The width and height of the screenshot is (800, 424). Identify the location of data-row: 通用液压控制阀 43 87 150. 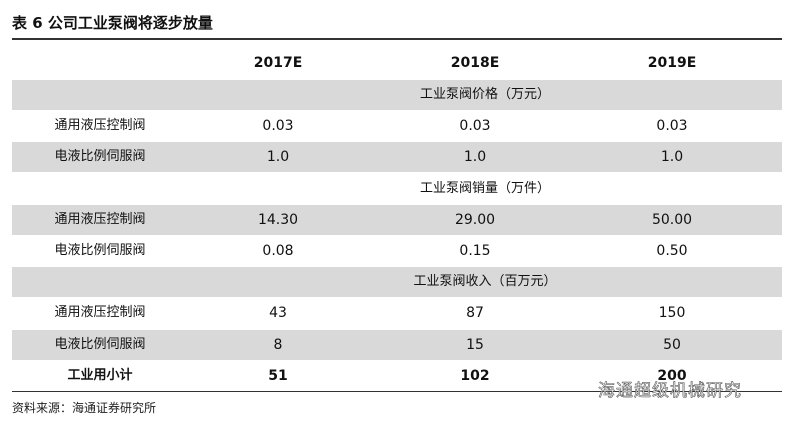
(397, 313).